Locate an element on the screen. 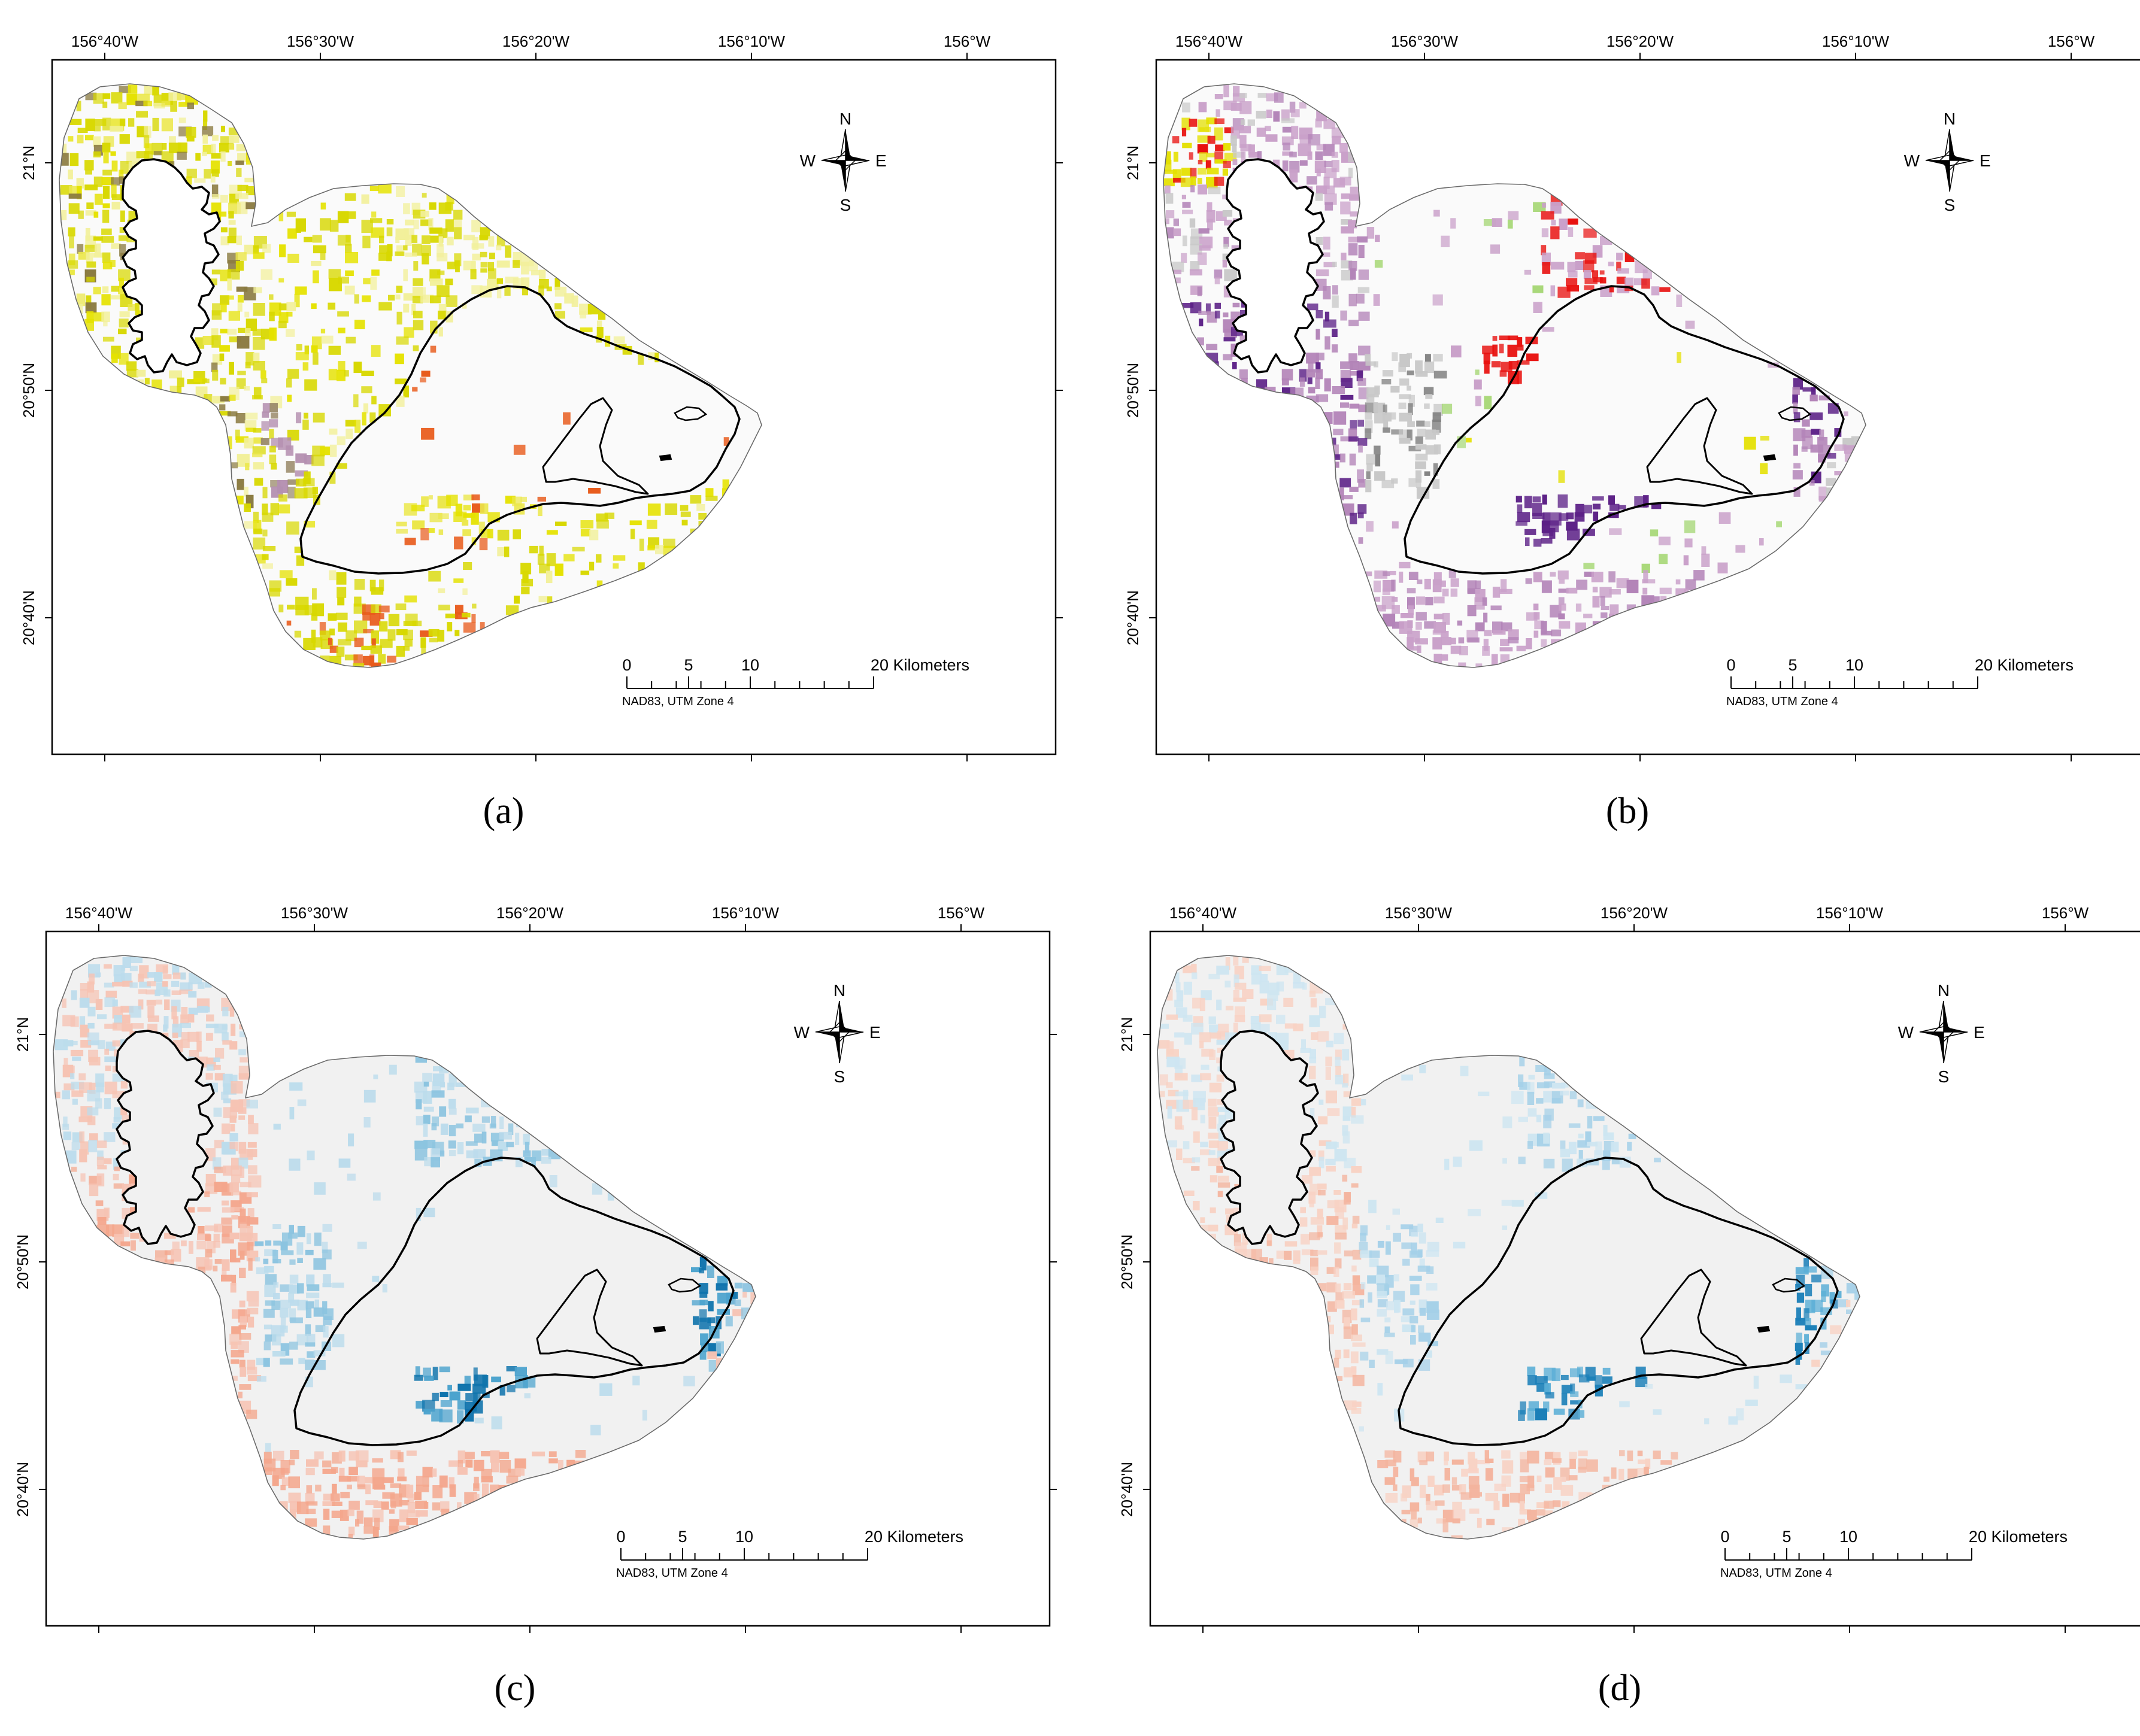  longitude-label: 156°20'W is located at coordinates (536, 41).